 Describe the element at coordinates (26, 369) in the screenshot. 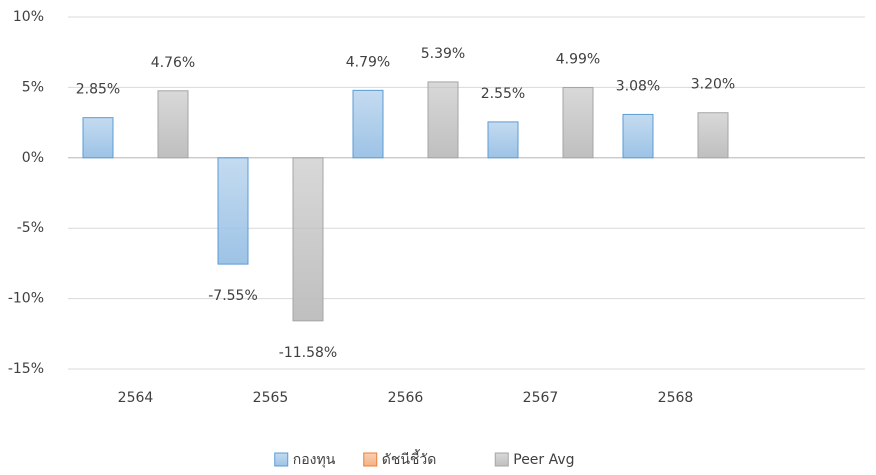

I see `y-tick-label: -15%` at that location.